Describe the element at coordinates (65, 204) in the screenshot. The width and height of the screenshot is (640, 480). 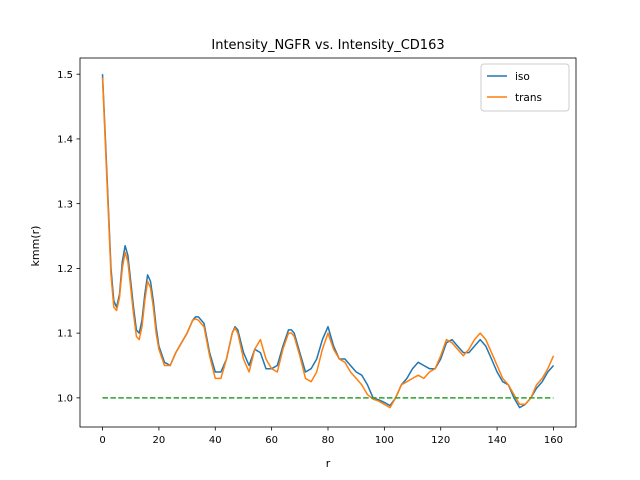
I see `y-tick-label: 1.3` at that location.